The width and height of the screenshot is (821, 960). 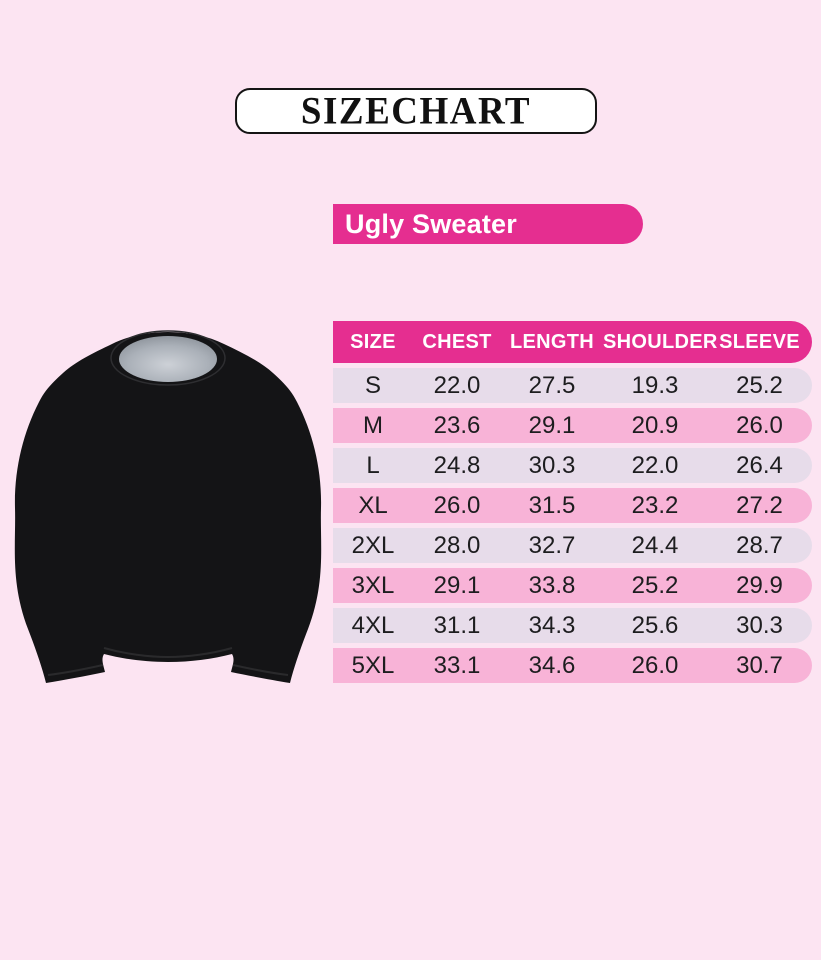 What do you see at coordinates (373, 425) in the screenshot?
I see `size-cell: M` at bounding box center [373, 425].